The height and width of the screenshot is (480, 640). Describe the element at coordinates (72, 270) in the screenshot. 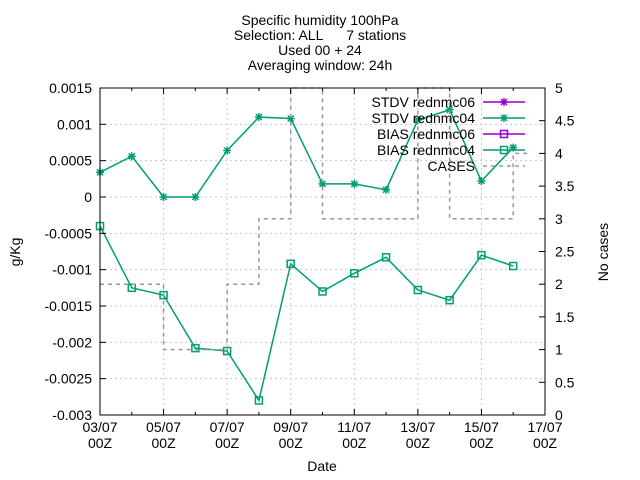

I see `y-tick-label: -0.001` at that location.